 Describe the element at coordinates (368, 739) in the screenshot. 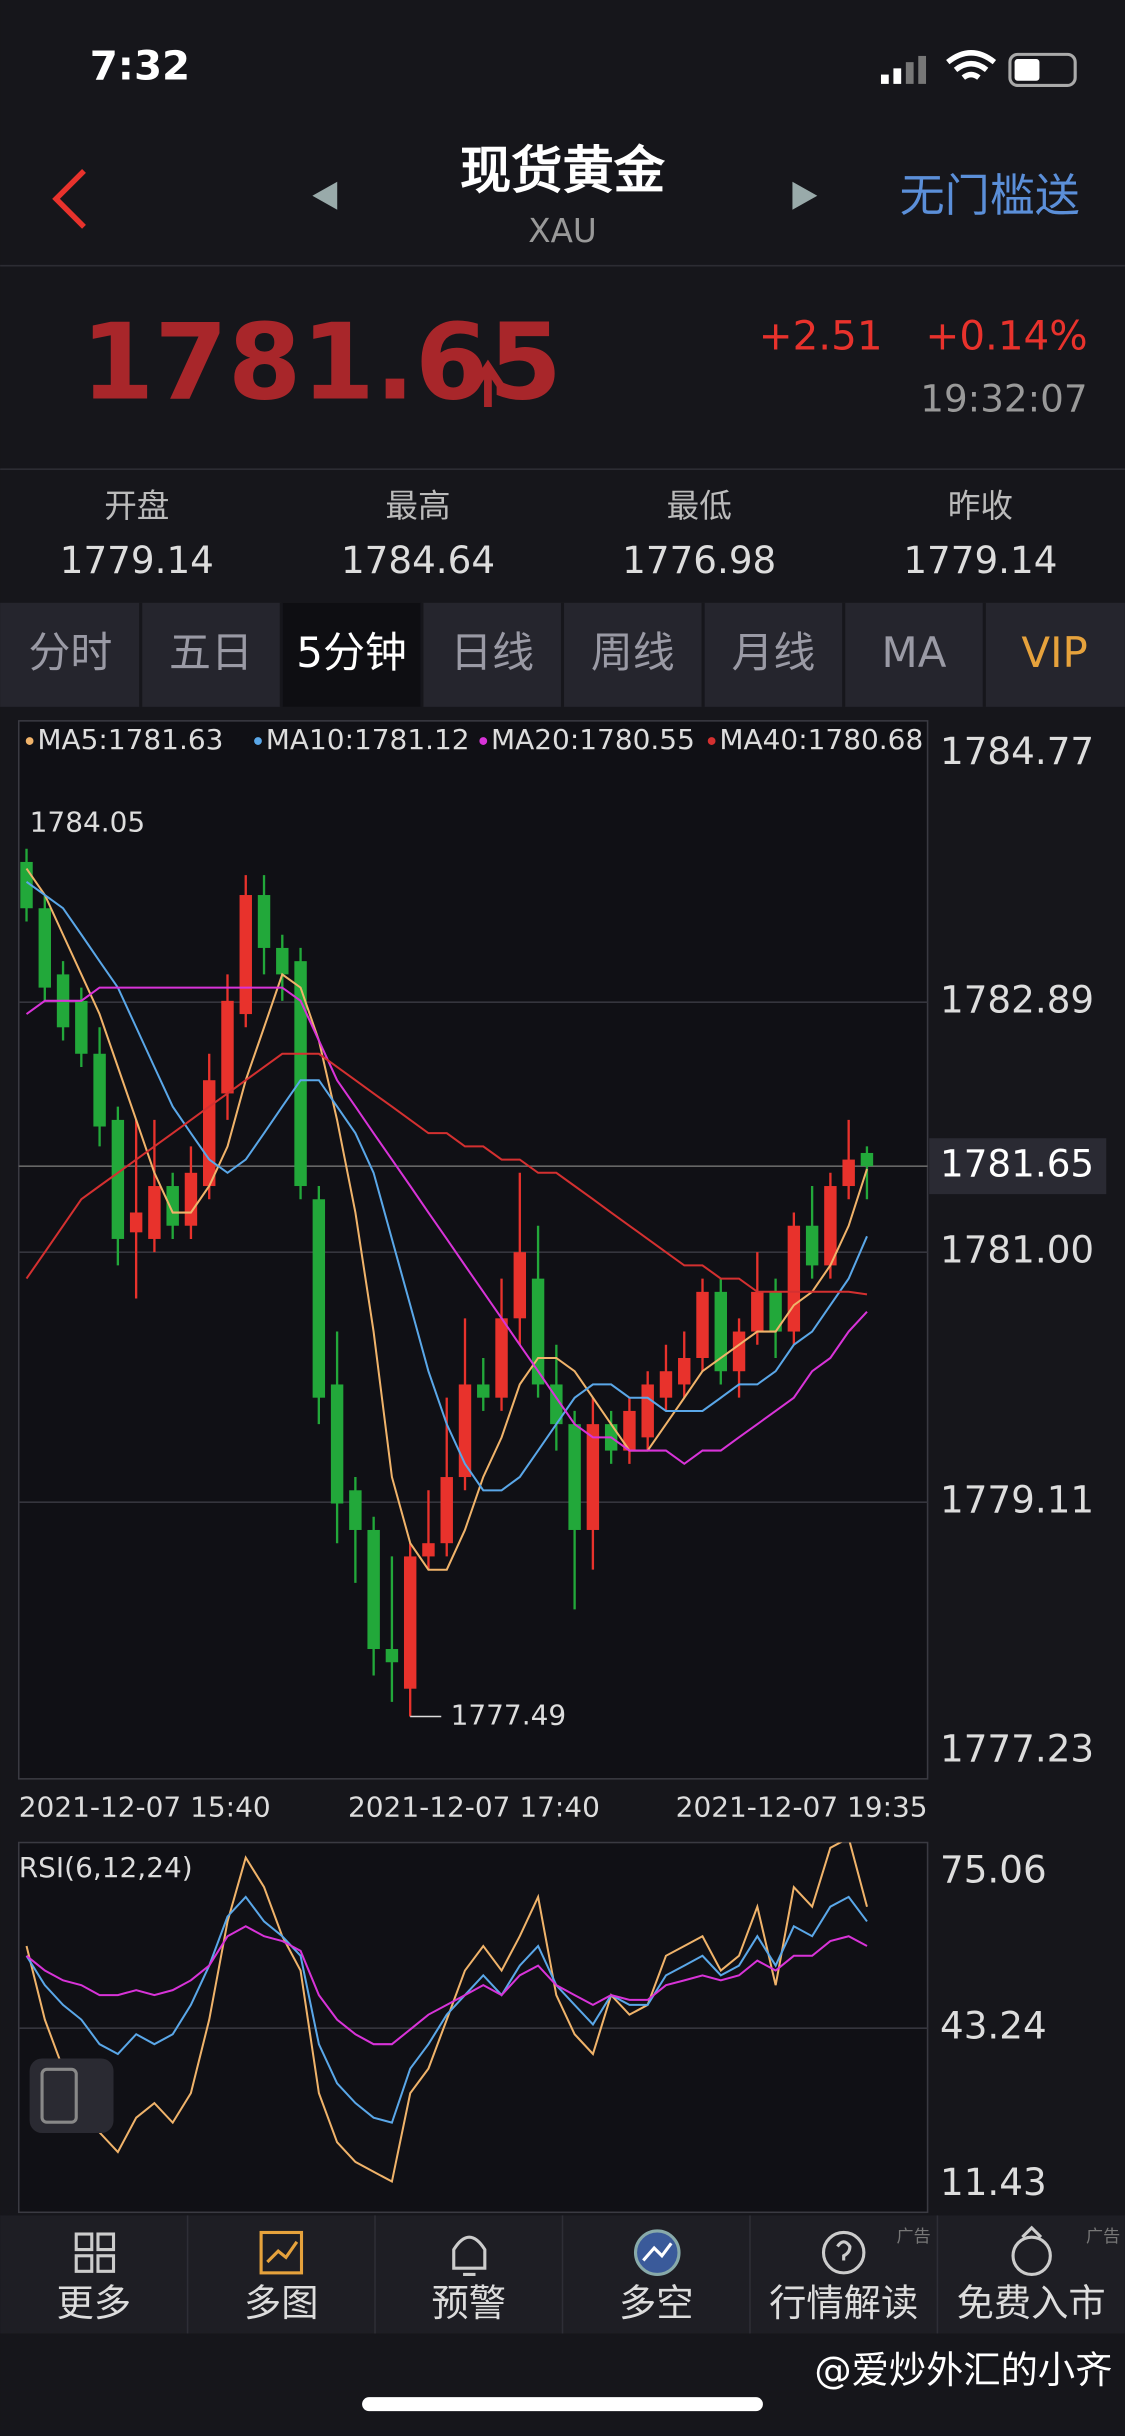

I see `legend-label: MA10:1781.12` at that location.